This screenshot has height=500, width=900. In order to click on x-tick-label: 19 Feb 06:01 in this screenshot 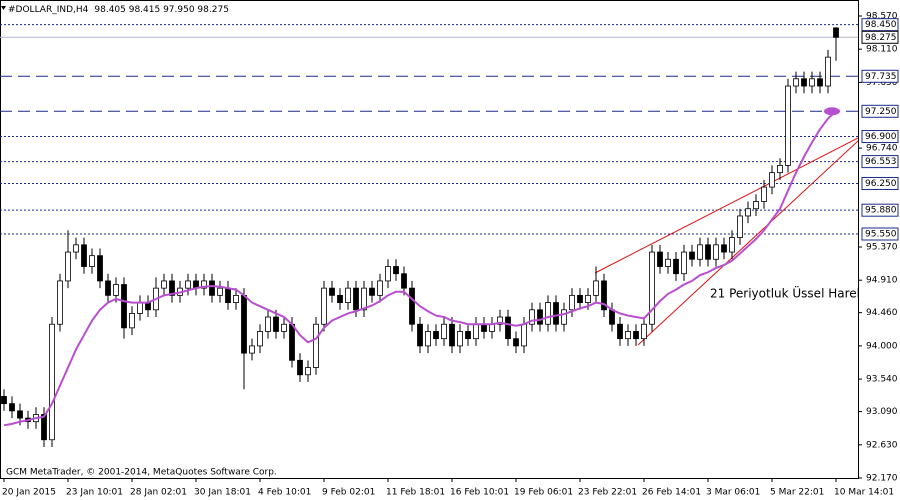, I will do `click(543, 493)`.